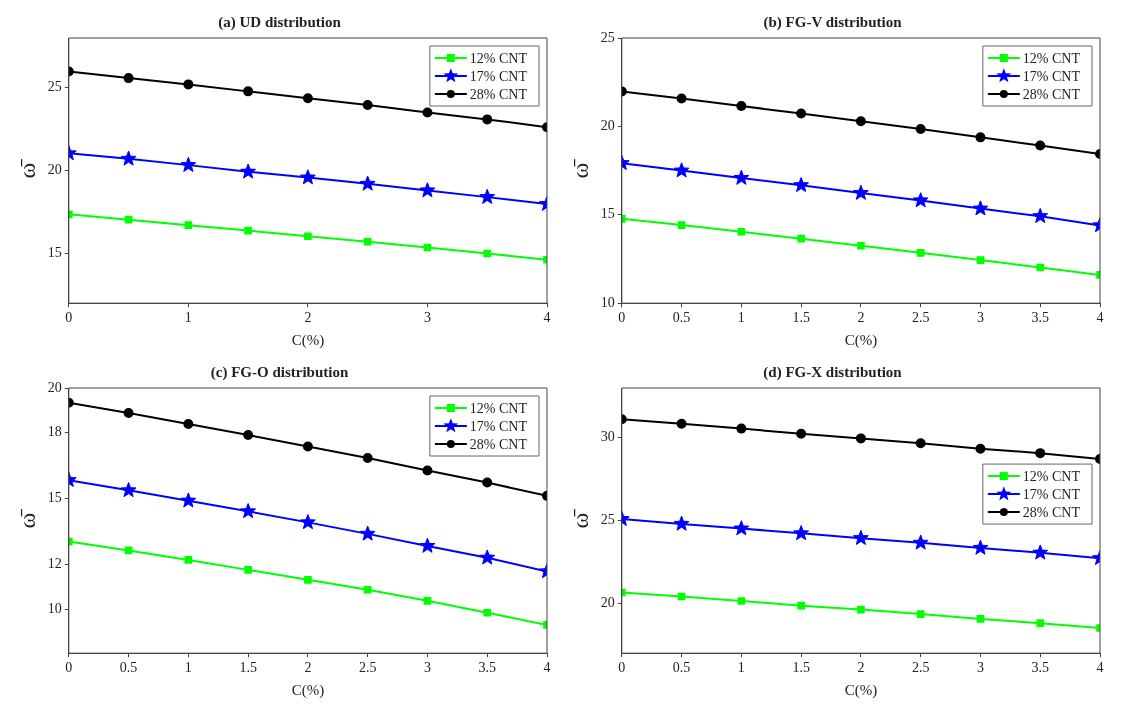  What do you see at coordinates (308, 668) in the screenshot?
I see `x-tick-label: 2` at bounding box center [308, 668].